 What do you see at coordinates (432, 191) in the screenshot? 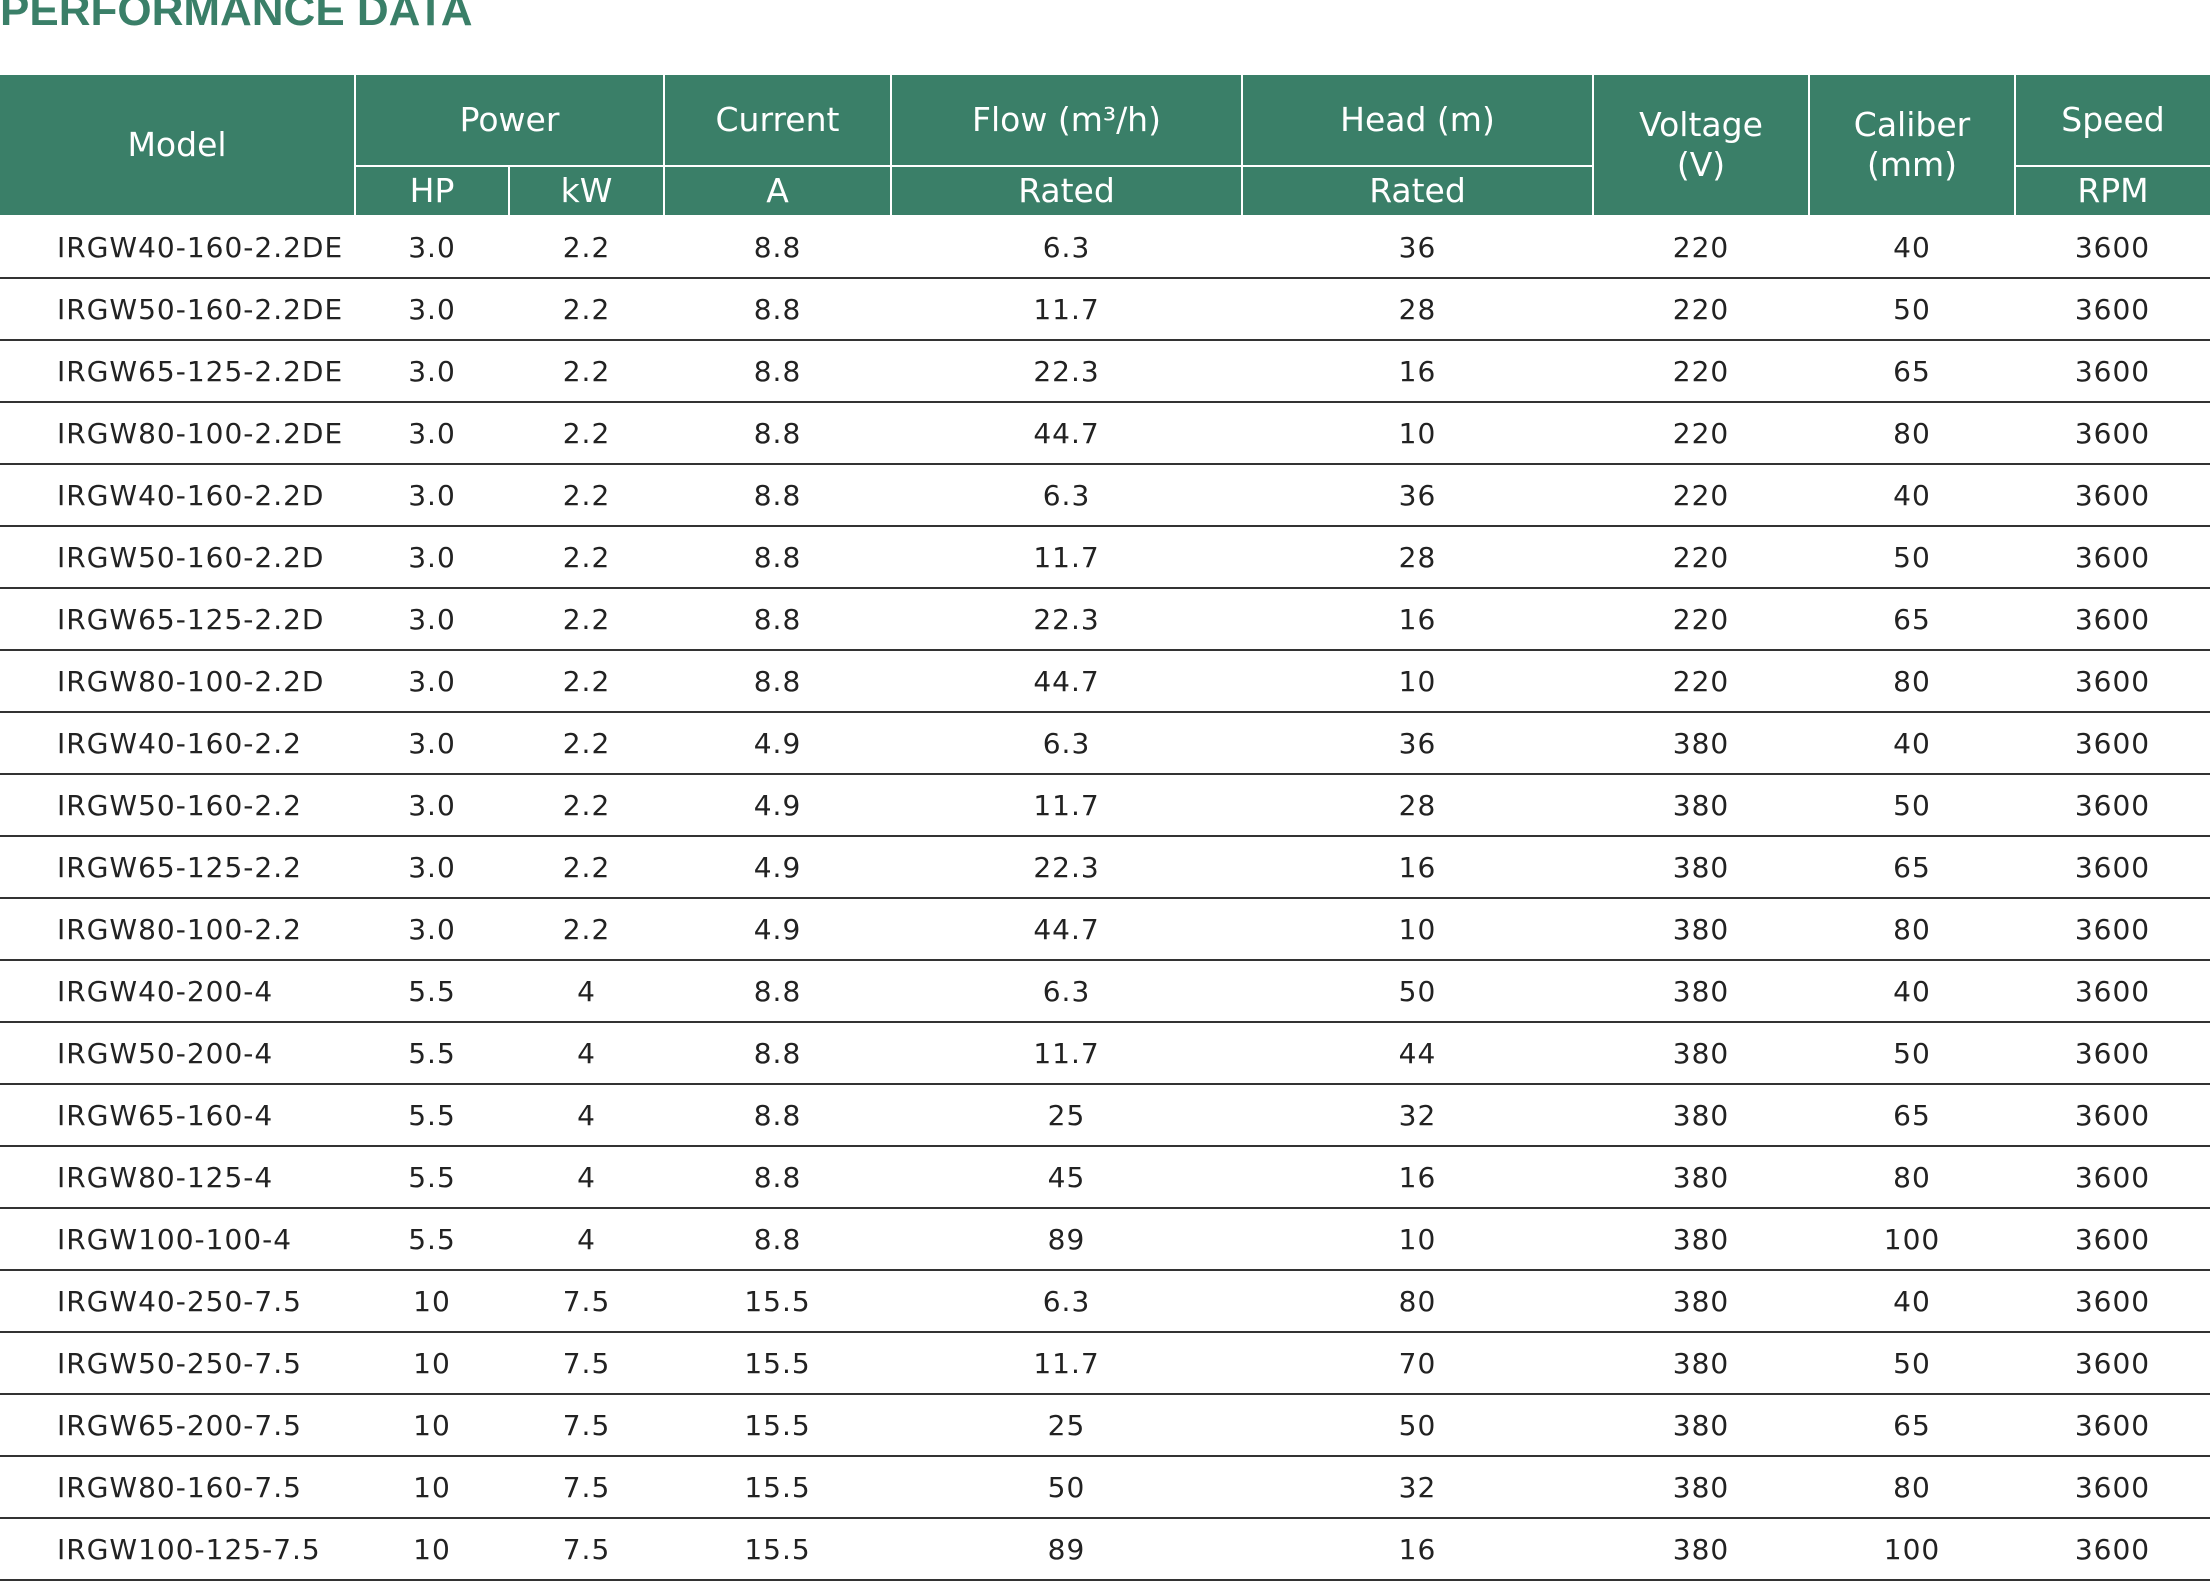
I see `header-cell: HP` at bounding box center [432, 191].